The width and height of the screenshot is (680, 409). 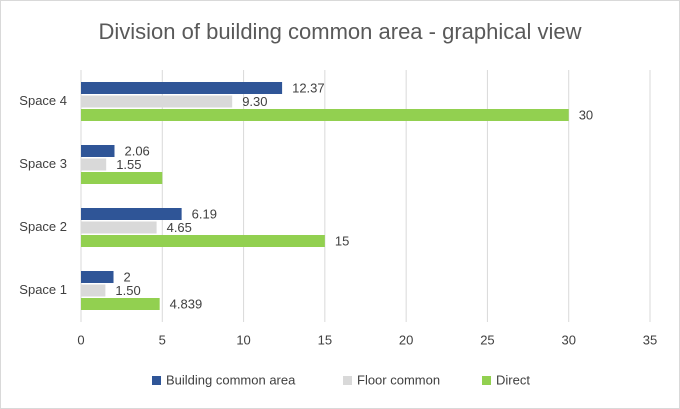 What do you see at coordinates (204, 213) in the screenshot?
I see `data-label: 6.19` at bounding box center [204, 213].